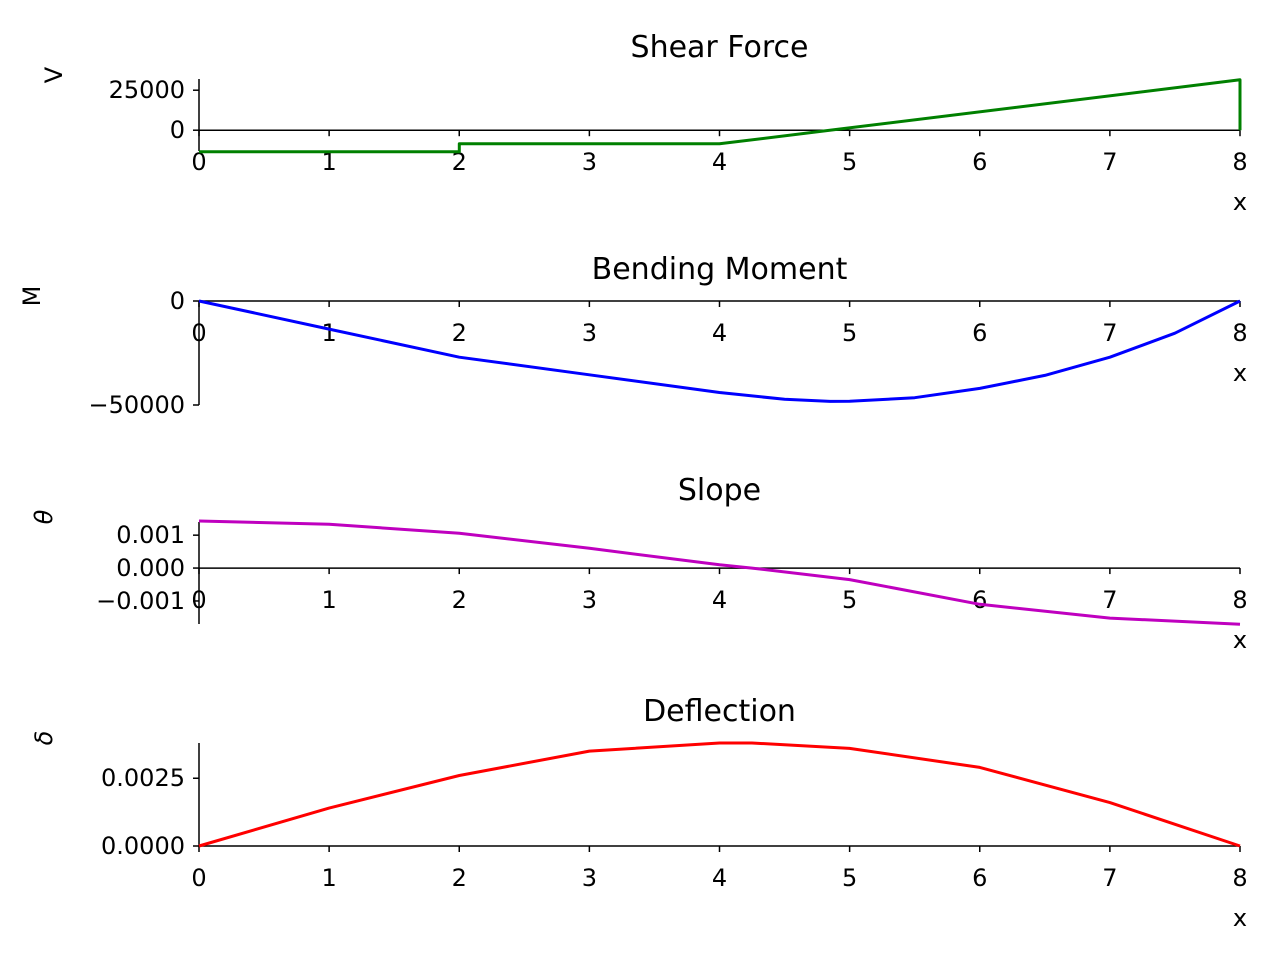  I want to click on deflection-y-tick-label: 0.0025, so click(143, 778).